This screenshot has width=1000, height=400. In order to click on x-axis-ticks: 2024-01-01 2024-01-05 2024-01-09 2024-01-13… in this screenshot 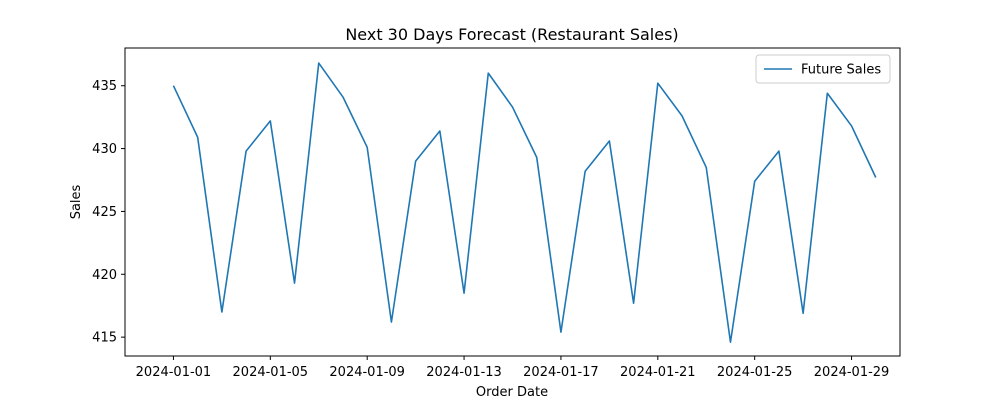, I will do `click(513, 368)`.